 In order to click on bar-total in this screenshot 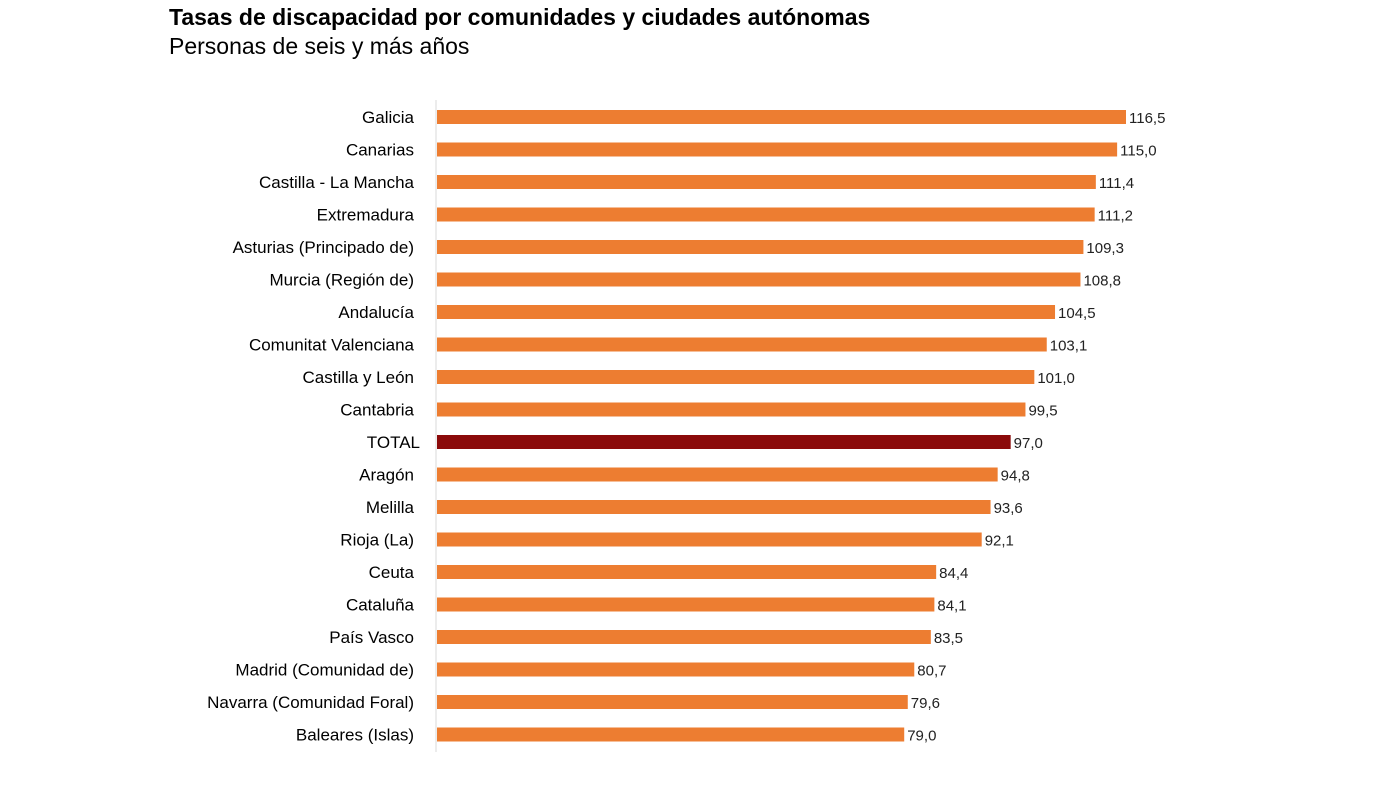, I will do `click(724, 442)`.